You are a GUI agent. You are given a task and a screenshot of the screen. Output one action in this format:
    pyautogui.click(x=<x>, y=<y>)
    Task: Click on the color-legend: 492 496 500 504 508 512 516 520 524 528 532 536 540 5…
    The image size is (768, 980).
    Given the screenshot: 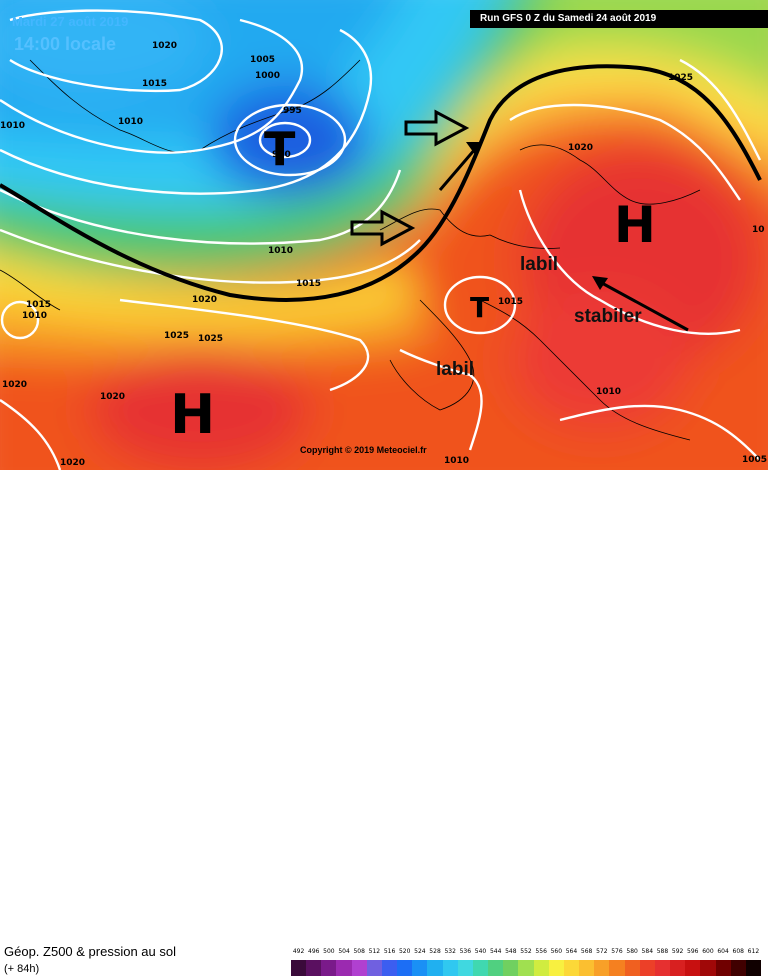 What is the action you would take?
    pyautogui.click(x=524, y=964)
    